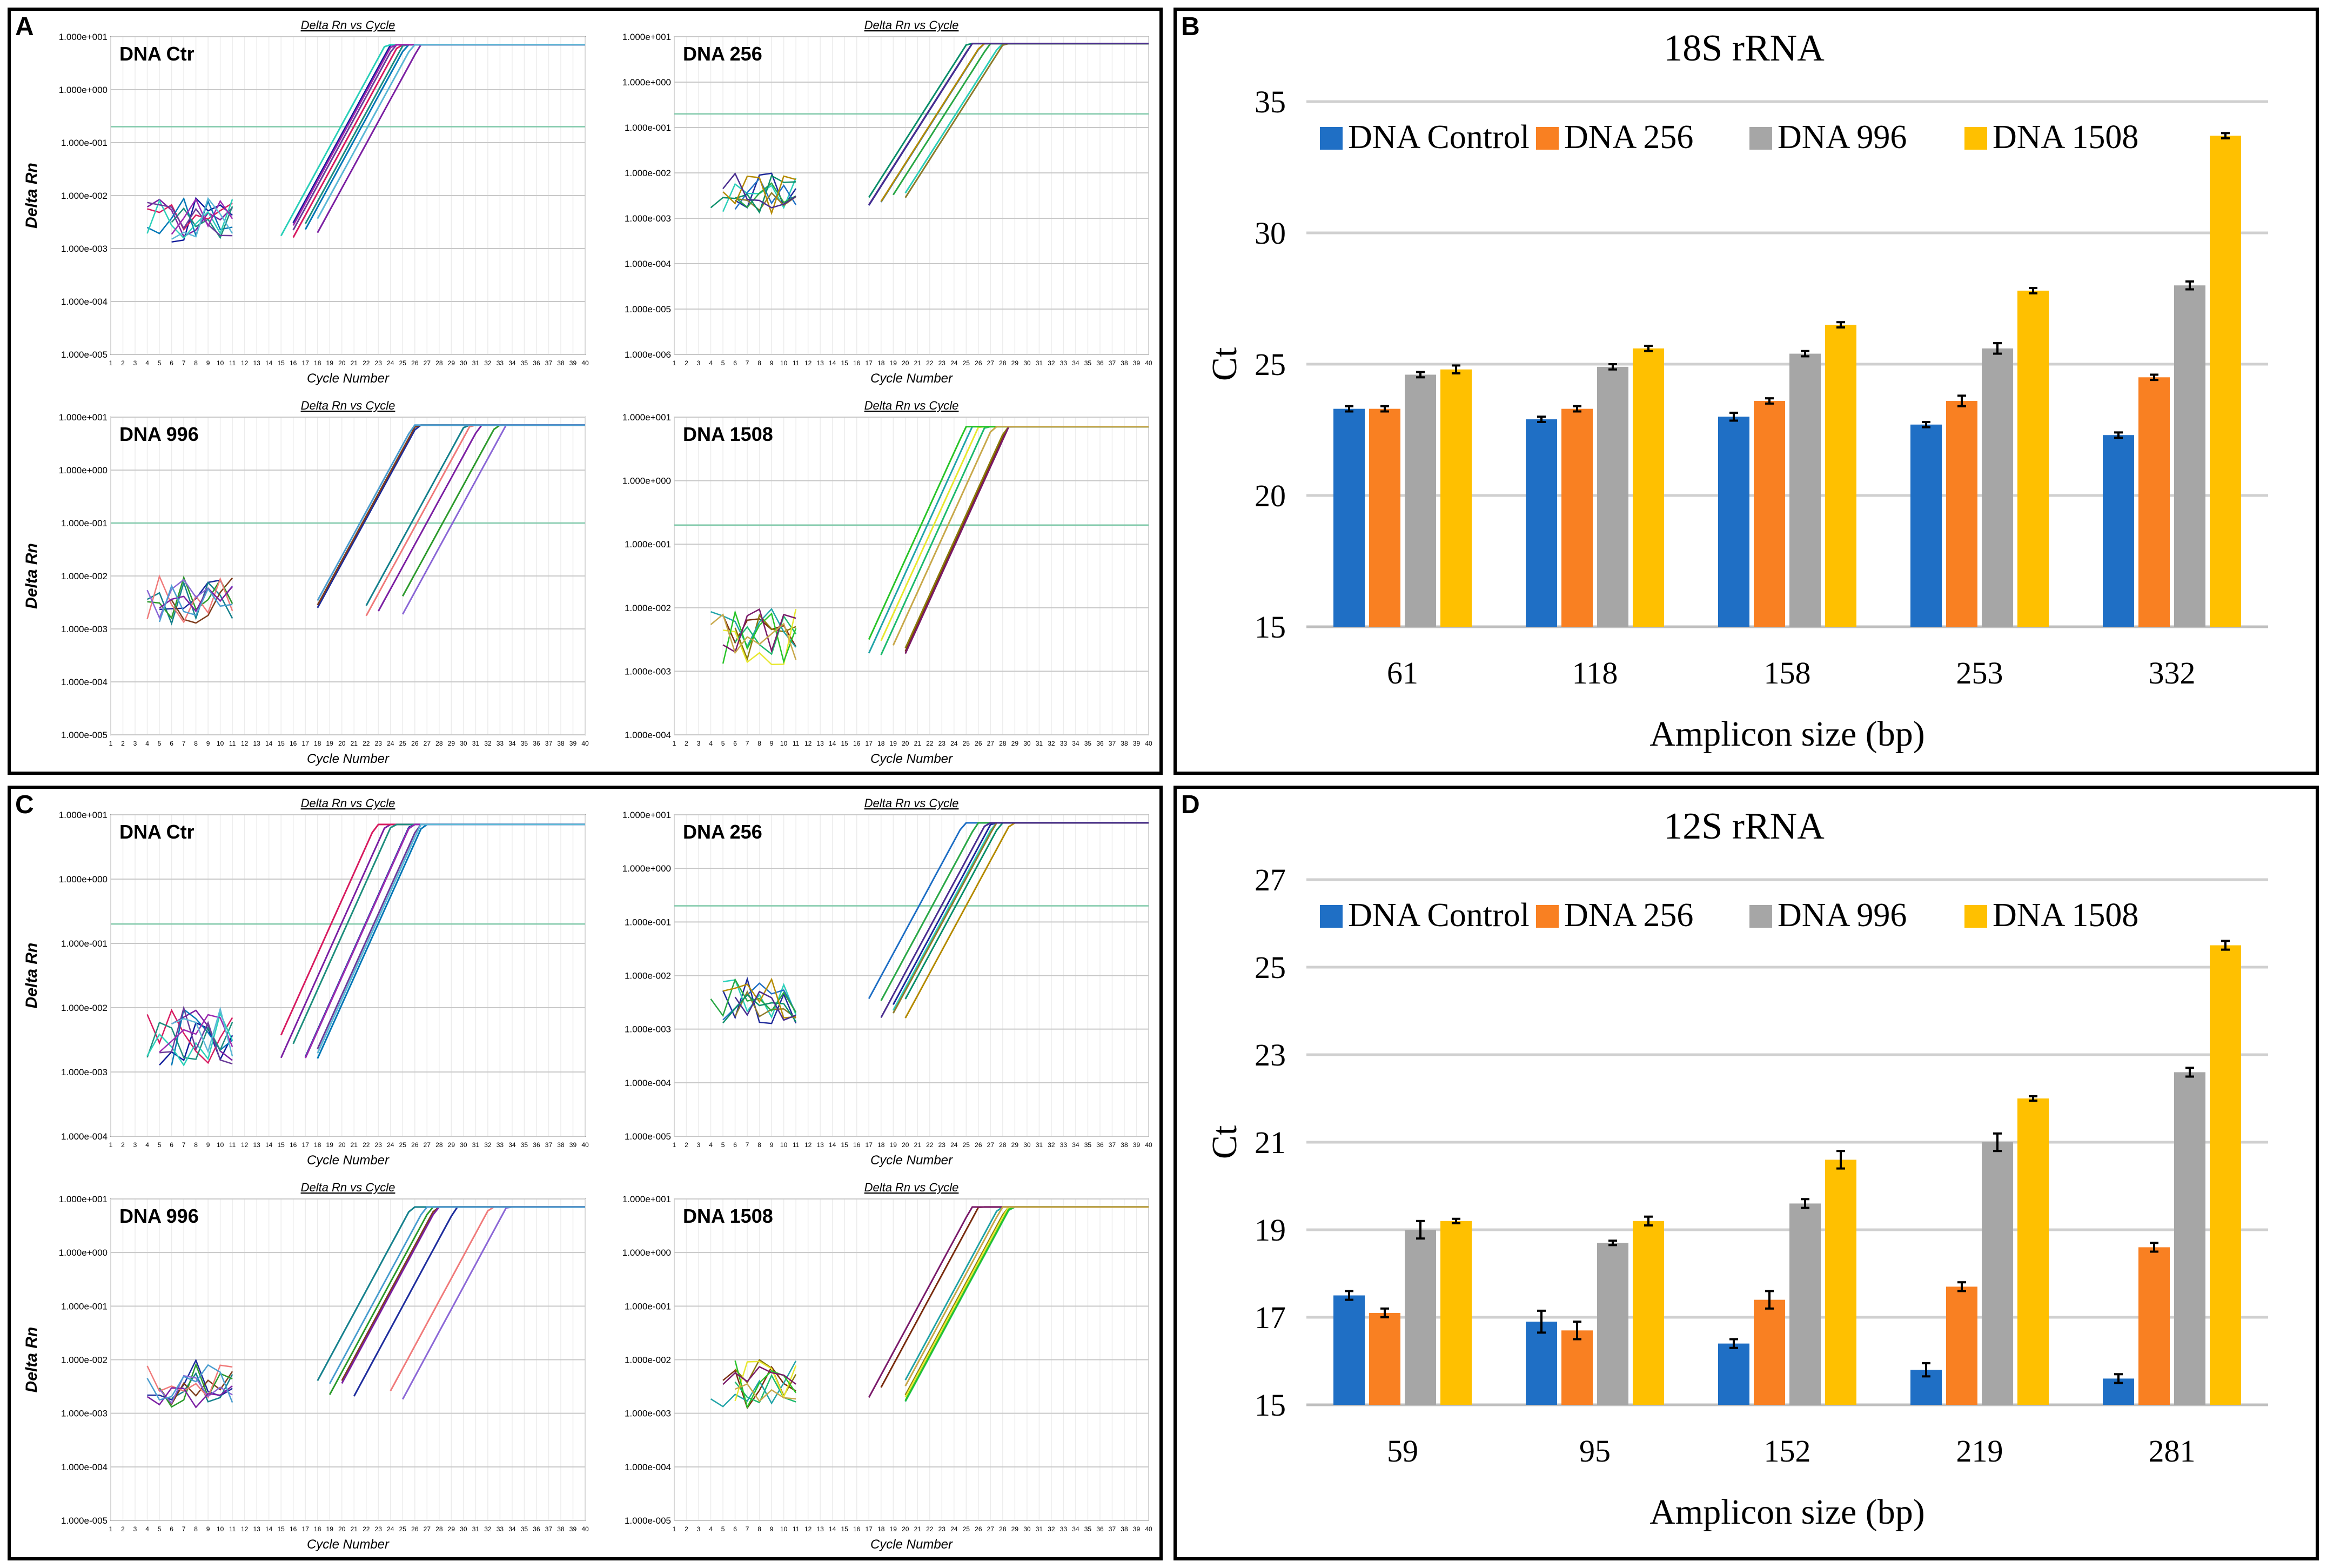 The image size is (2327, 1568). I want to click on x-tick-label: 59, so click(1402, 1451).